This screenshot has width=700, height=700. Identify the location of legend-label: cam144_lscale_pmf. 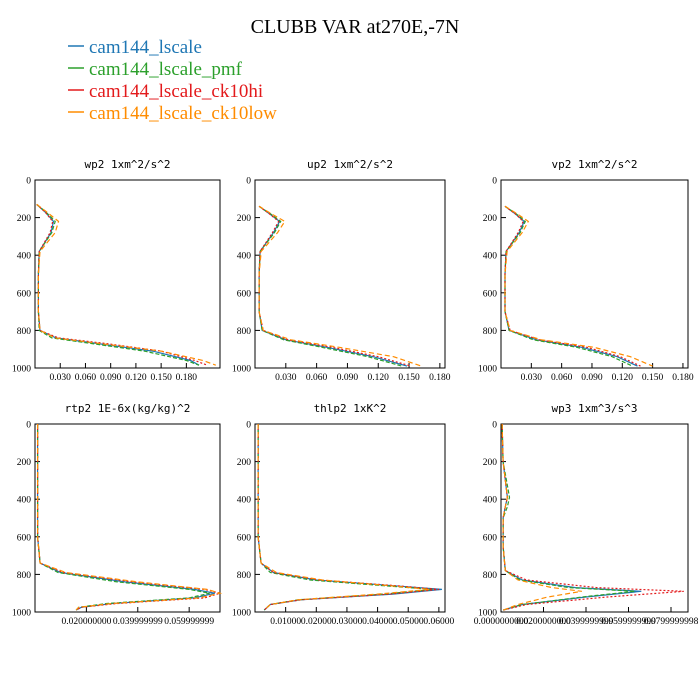
(166, 69).